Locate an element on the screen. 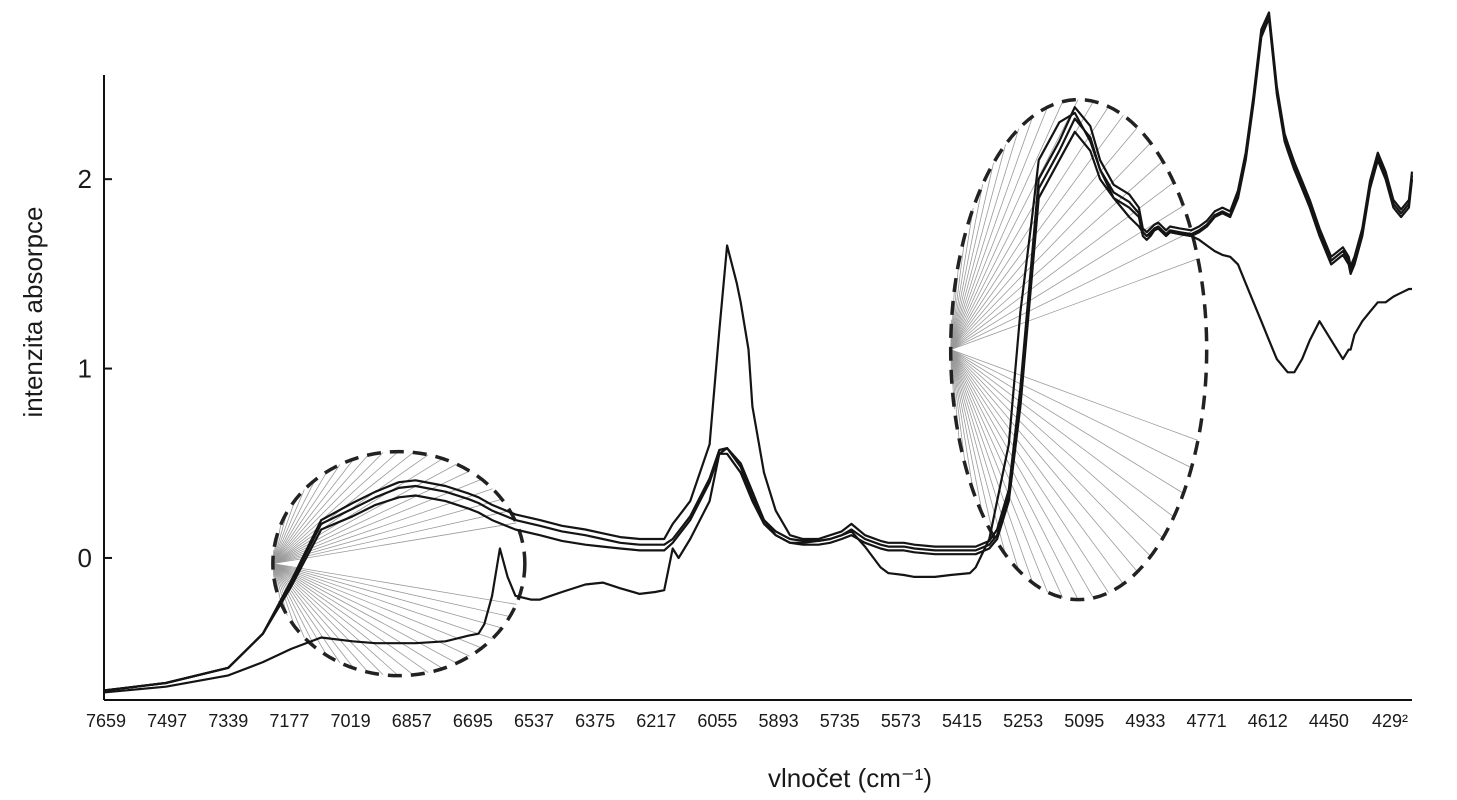 This screenshot has height=800, width=1457. y-tick-layer: 0 1 2 is located at coordinates (95, 368).